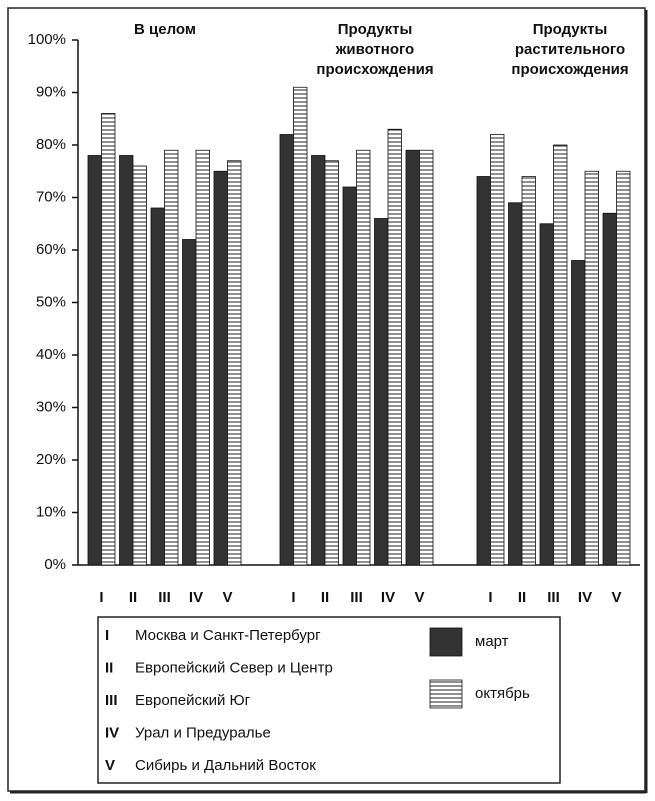 The height and width of the screenshot is (801, 655). What do you see at coordinates (225, 765) in the screenshot?
I see `legend-label: Сибирь и Дальний Восток` at bounding box center [225, 765].